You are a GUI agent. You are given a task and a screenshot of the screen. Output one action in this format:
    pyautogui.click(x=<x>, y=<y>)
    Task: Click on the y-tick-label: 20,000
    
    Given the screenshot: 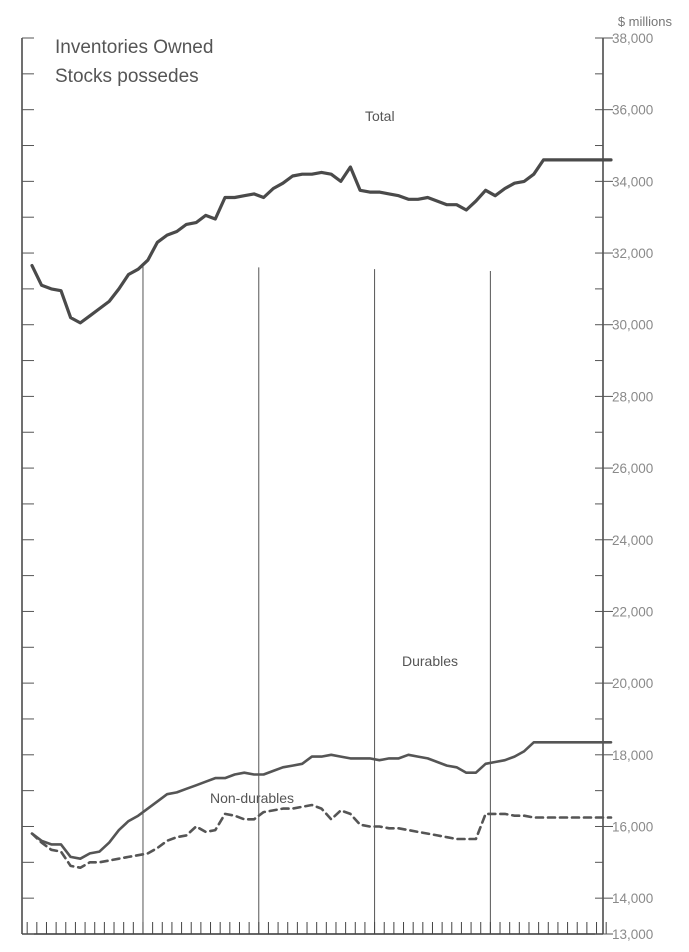 What is the action you would take?
    pyautogui.click(x=632, y=683)
    